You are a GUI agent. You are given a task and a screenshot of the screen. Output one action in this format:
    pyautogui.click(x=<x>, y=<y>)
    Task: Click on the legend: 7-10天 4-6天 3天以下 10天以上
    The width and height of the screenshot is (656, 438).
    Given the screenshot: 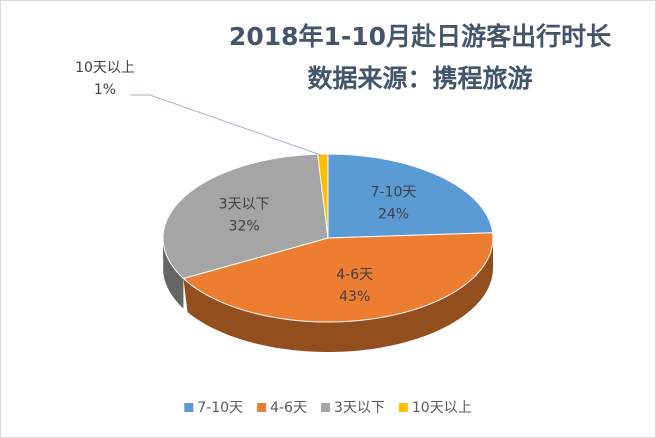 What is the action you would take?
    pyautogui.click(x=328, y=408)
    